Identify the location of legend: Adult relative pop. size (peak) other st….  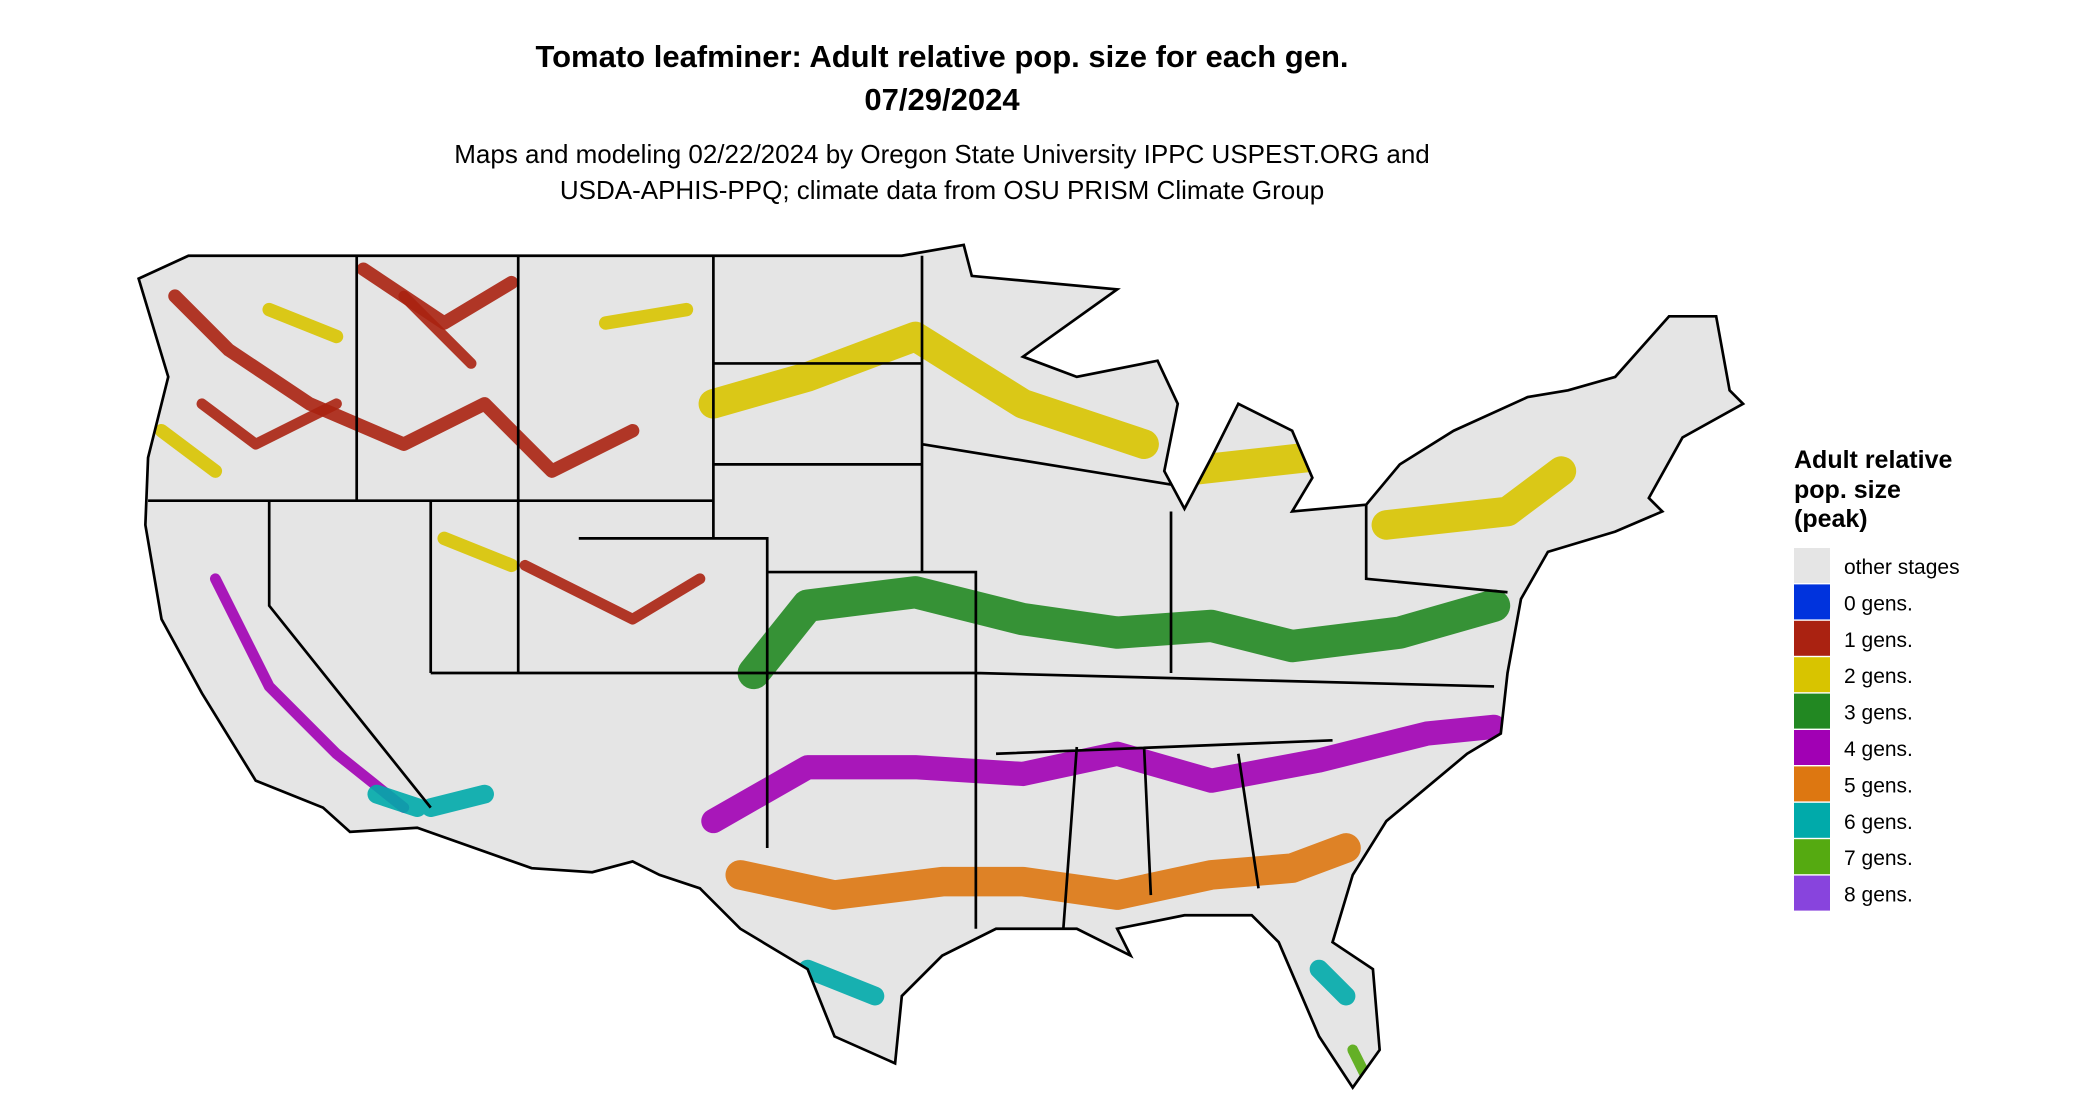
(1877, 678).